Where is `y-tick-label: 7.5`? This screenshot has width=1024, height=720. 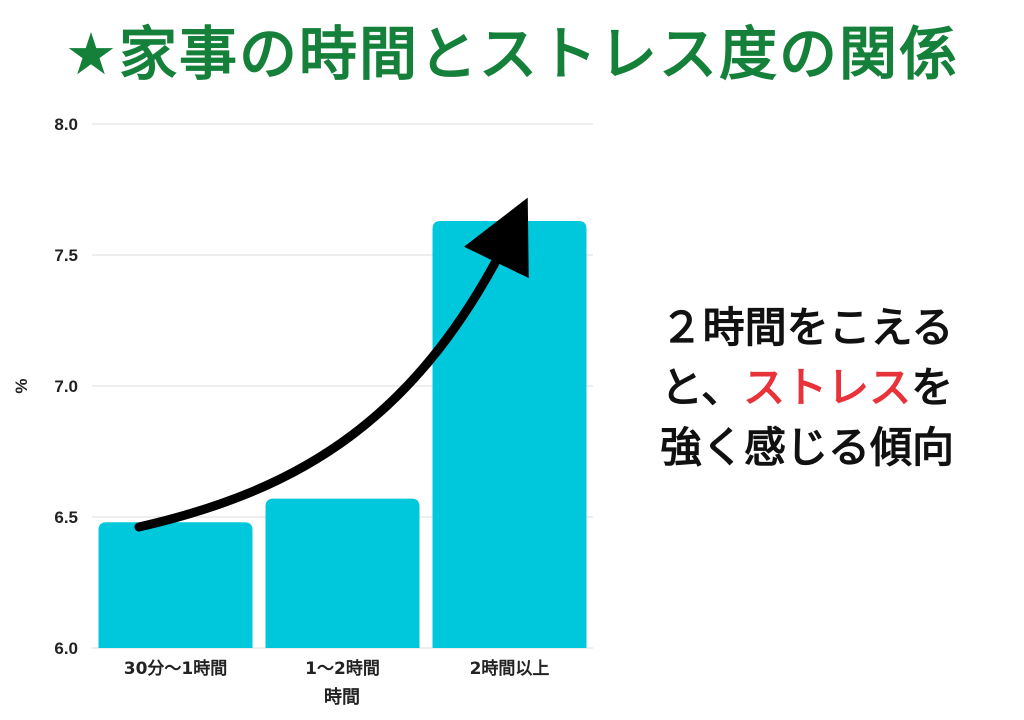
y-tick-label: 7.5 is located at coordinates (66, 255).